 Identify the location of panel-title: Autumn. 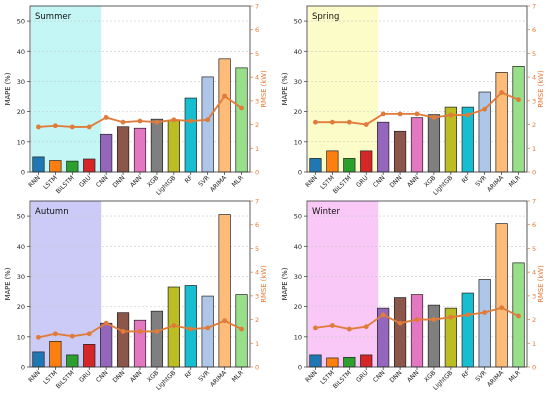
(52, 212).